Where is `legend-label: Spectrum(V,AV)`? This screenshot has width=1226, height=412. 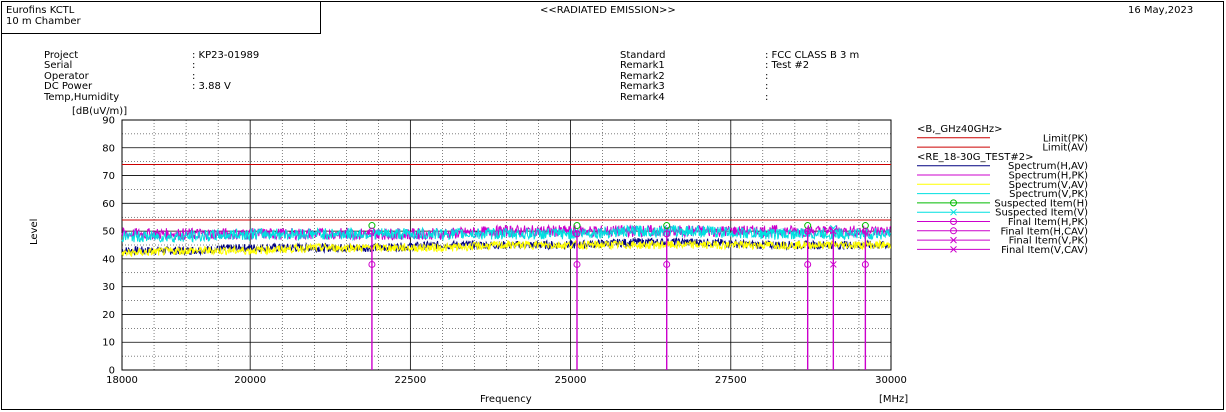
legend-label: Spectrum(V,AV) is located at coordinates (1048, 185).